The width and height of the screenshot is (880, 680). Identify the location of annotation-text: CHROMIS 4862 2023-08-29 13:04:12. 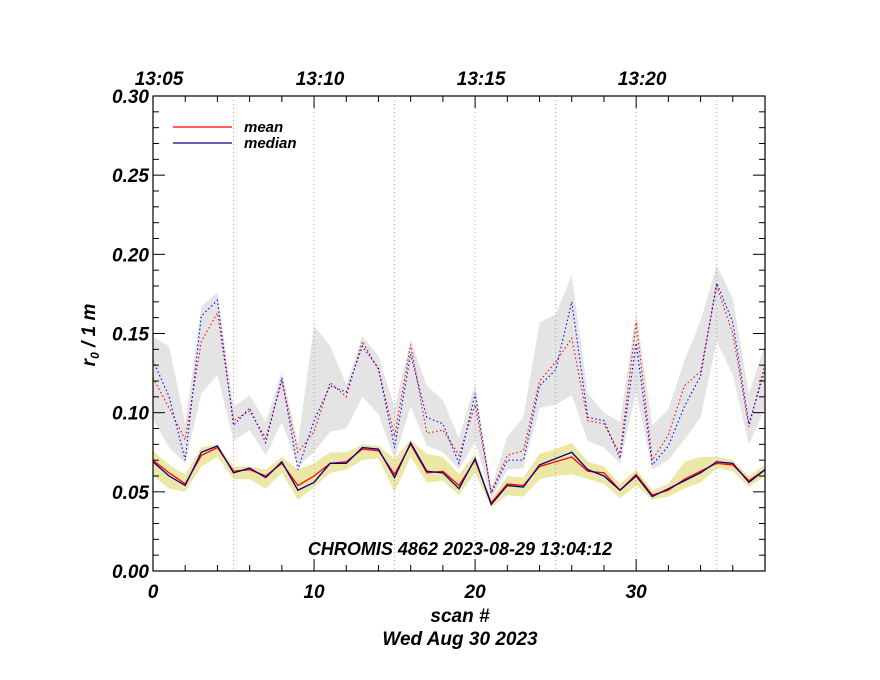
(460, 549).